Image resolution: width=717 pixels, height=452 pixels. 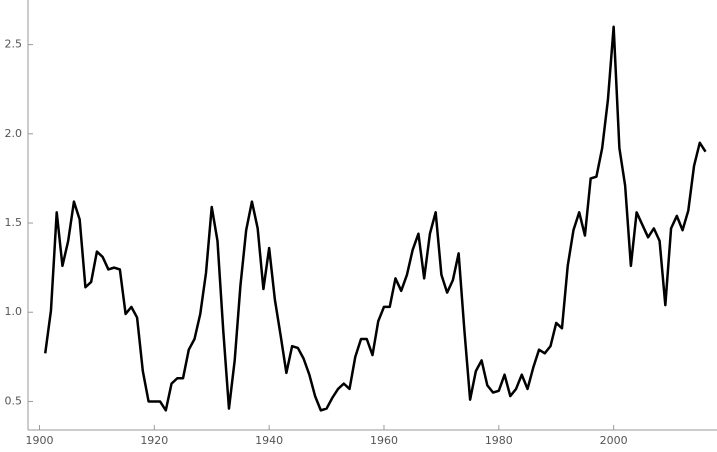 What do you see at coordinates (269, 440) in the screenshot?
I see `x-tick-label: 1940` at bounding box center [269, 440].